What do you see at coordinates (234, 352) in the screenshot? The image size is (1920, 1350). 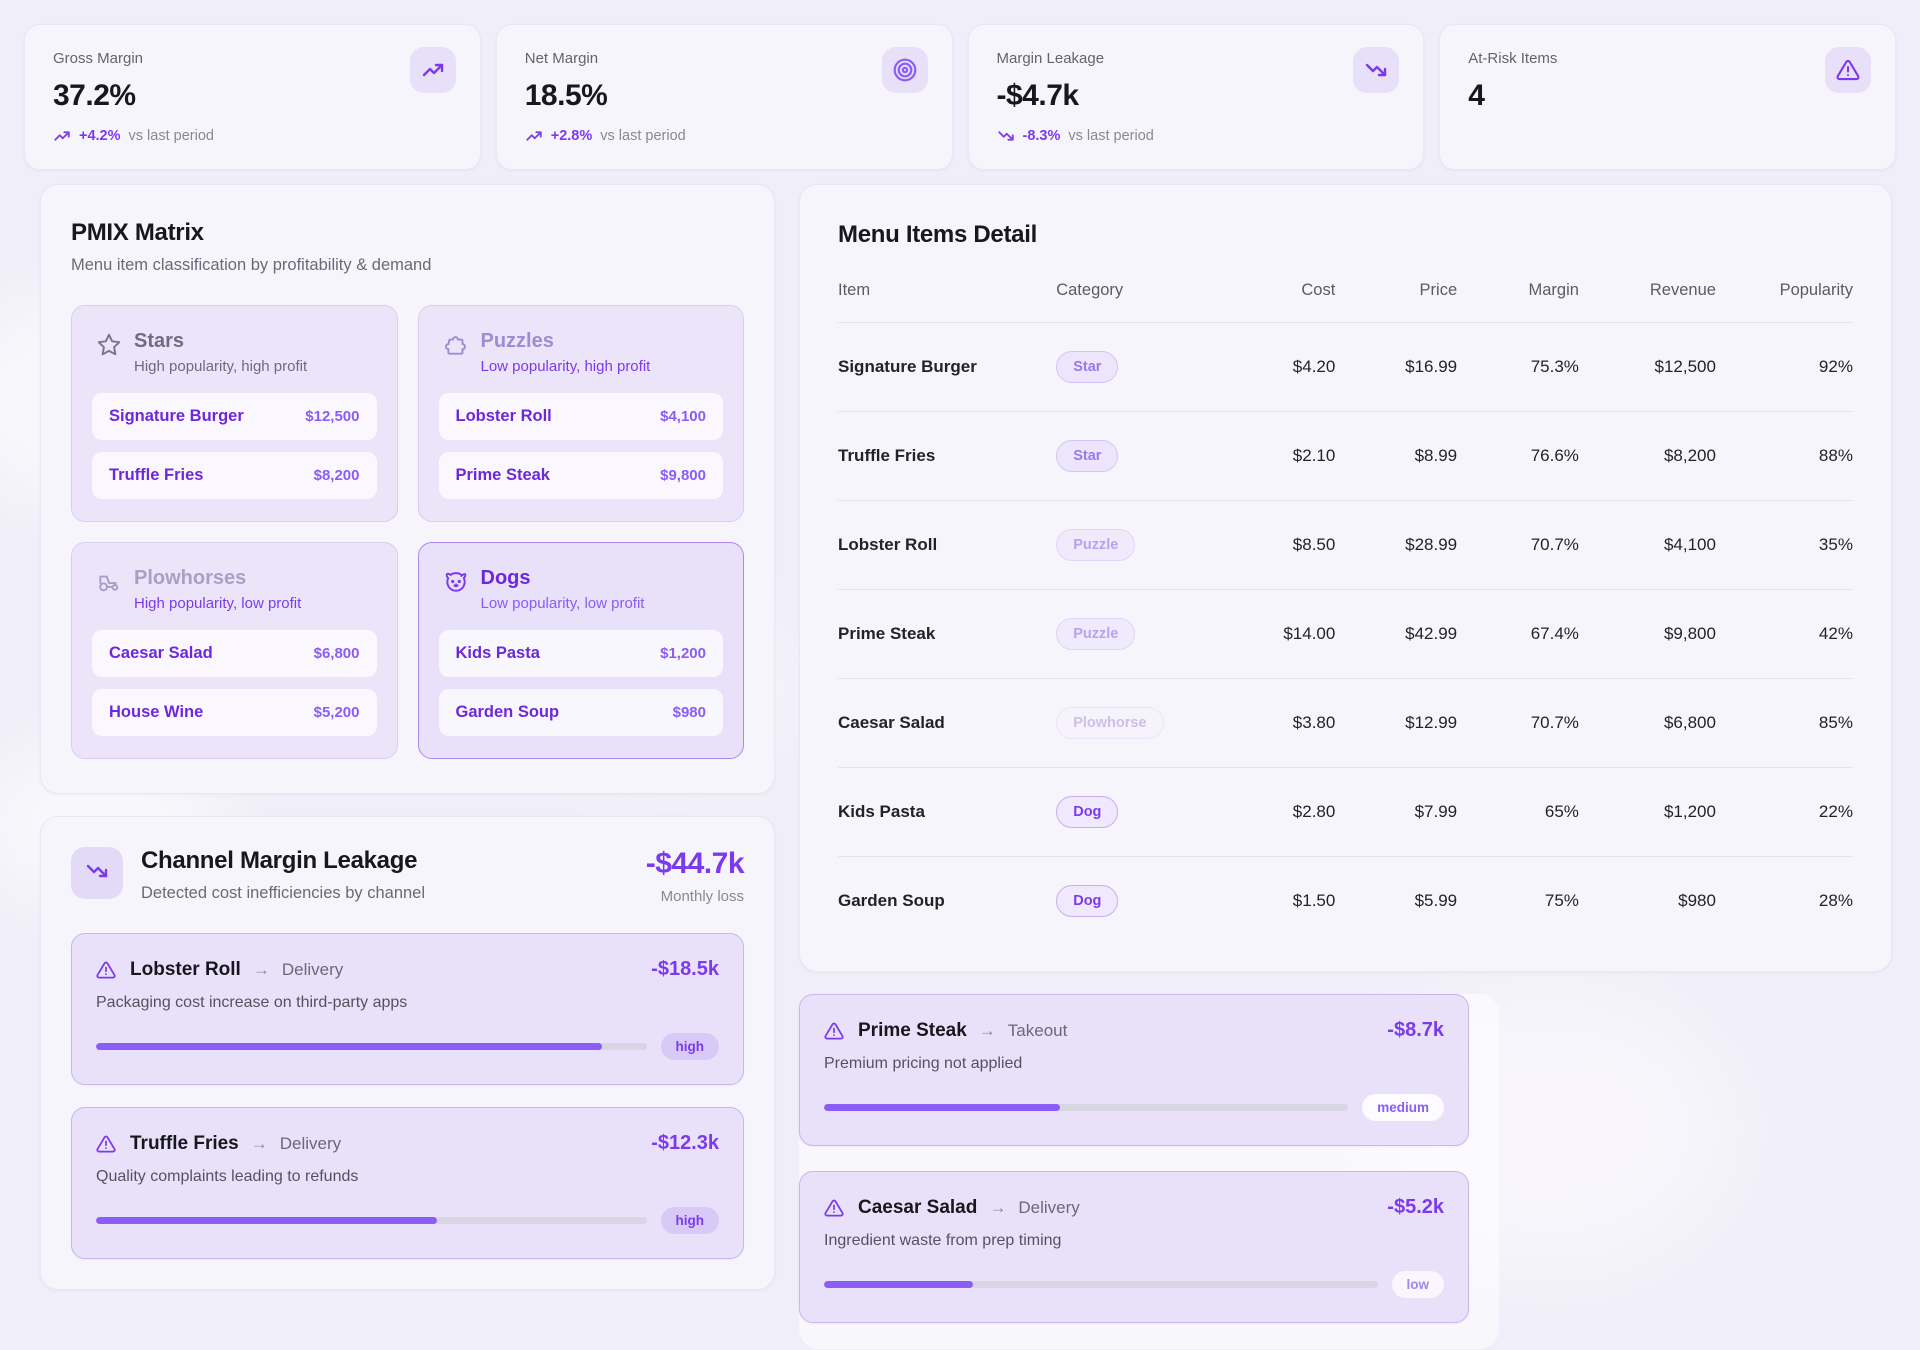 I see `quadrant-header: Stars High popularity, high profit` at bounding box center [234, 352].